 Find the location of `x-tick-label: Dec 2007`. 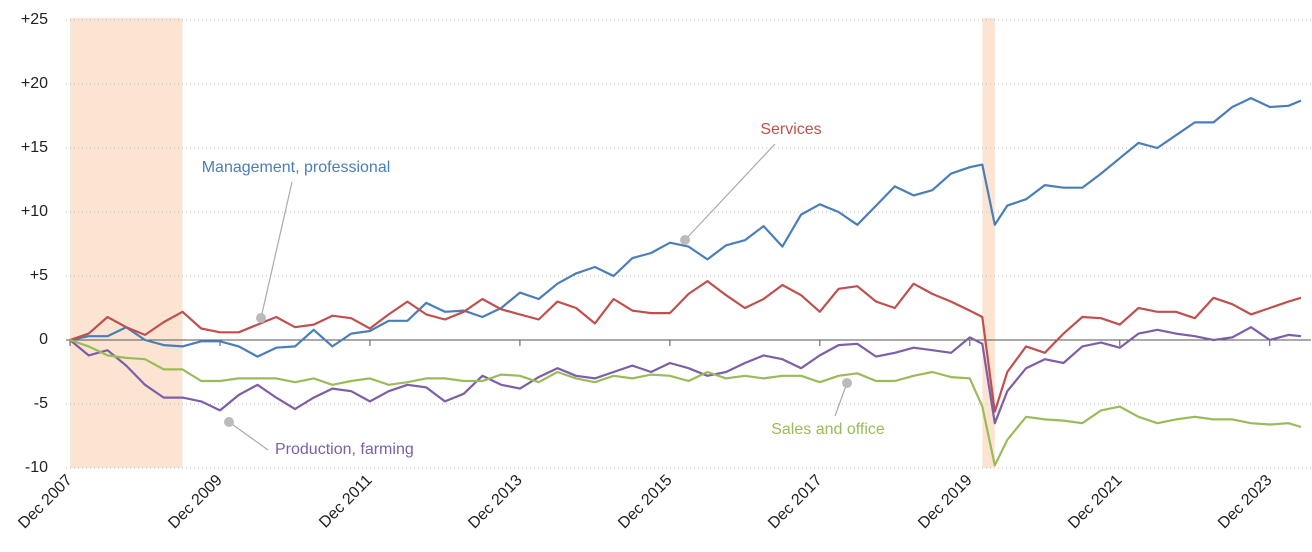

x-tick-label: Dec 2007 is located at coordinates (45, 502).